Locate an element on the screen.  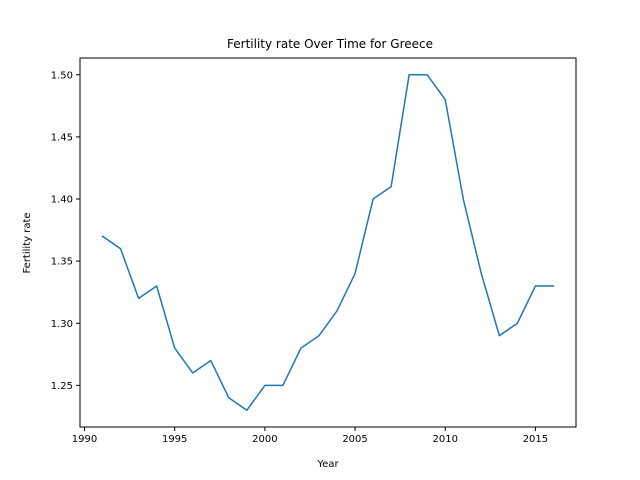
y-axis-label: Fertility rate is located at coordinates (27, 242).